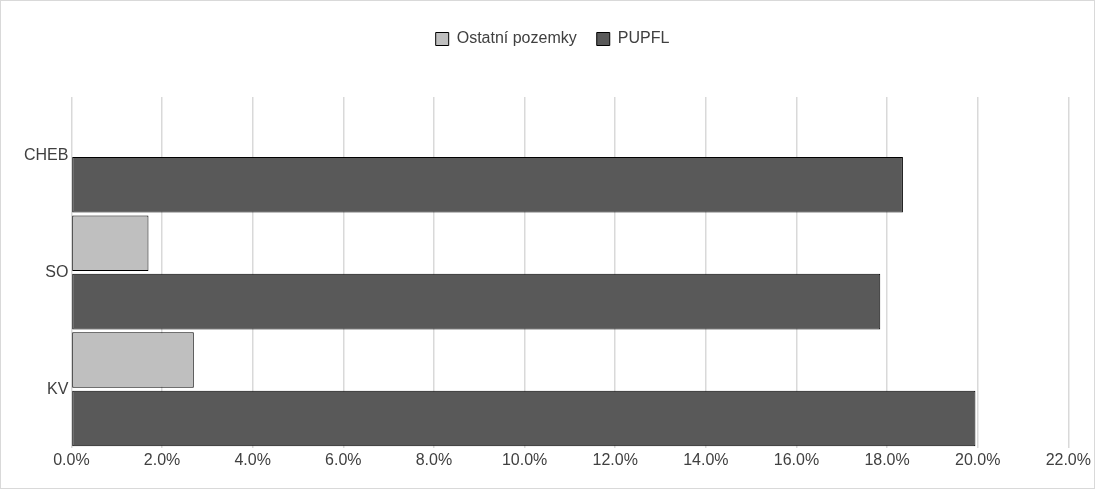 Image resolution: width=1095 pixels, height=489 pixels. Describe the element at coordinates (1068, 459) in the screenshot. I see `x-tick-label: 22.0%` at that location.